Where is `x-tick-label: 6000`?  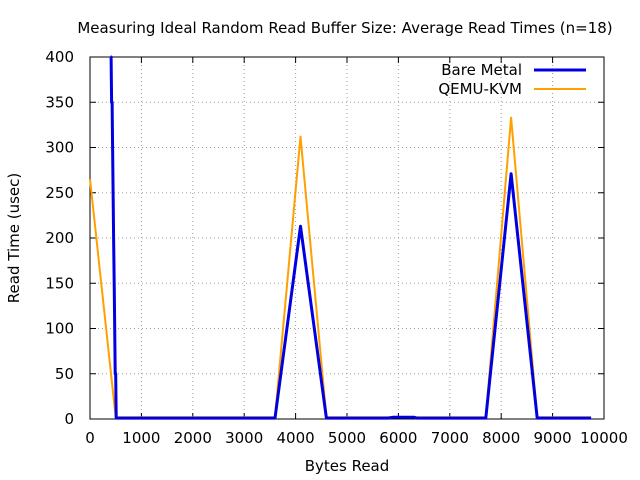
x-tick-label: 6000 is located at coordinates (398, 438).